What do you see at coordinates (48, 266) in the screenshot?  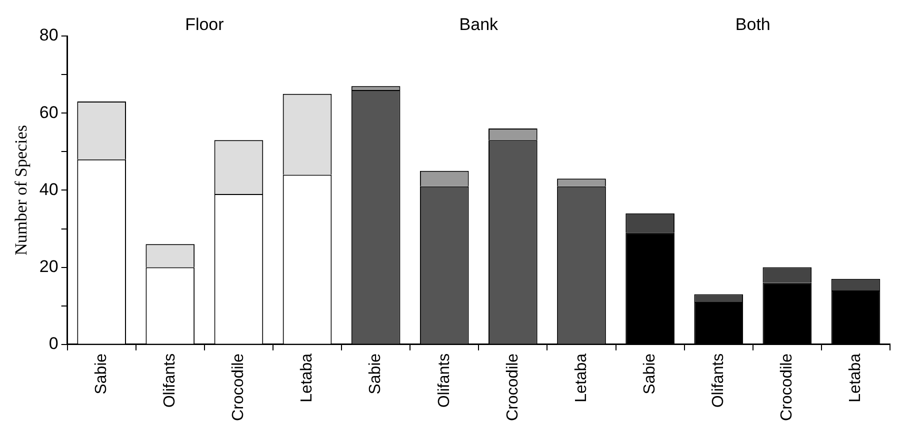 I see `y-tick-label: 20` at bounding box center [48, 266].